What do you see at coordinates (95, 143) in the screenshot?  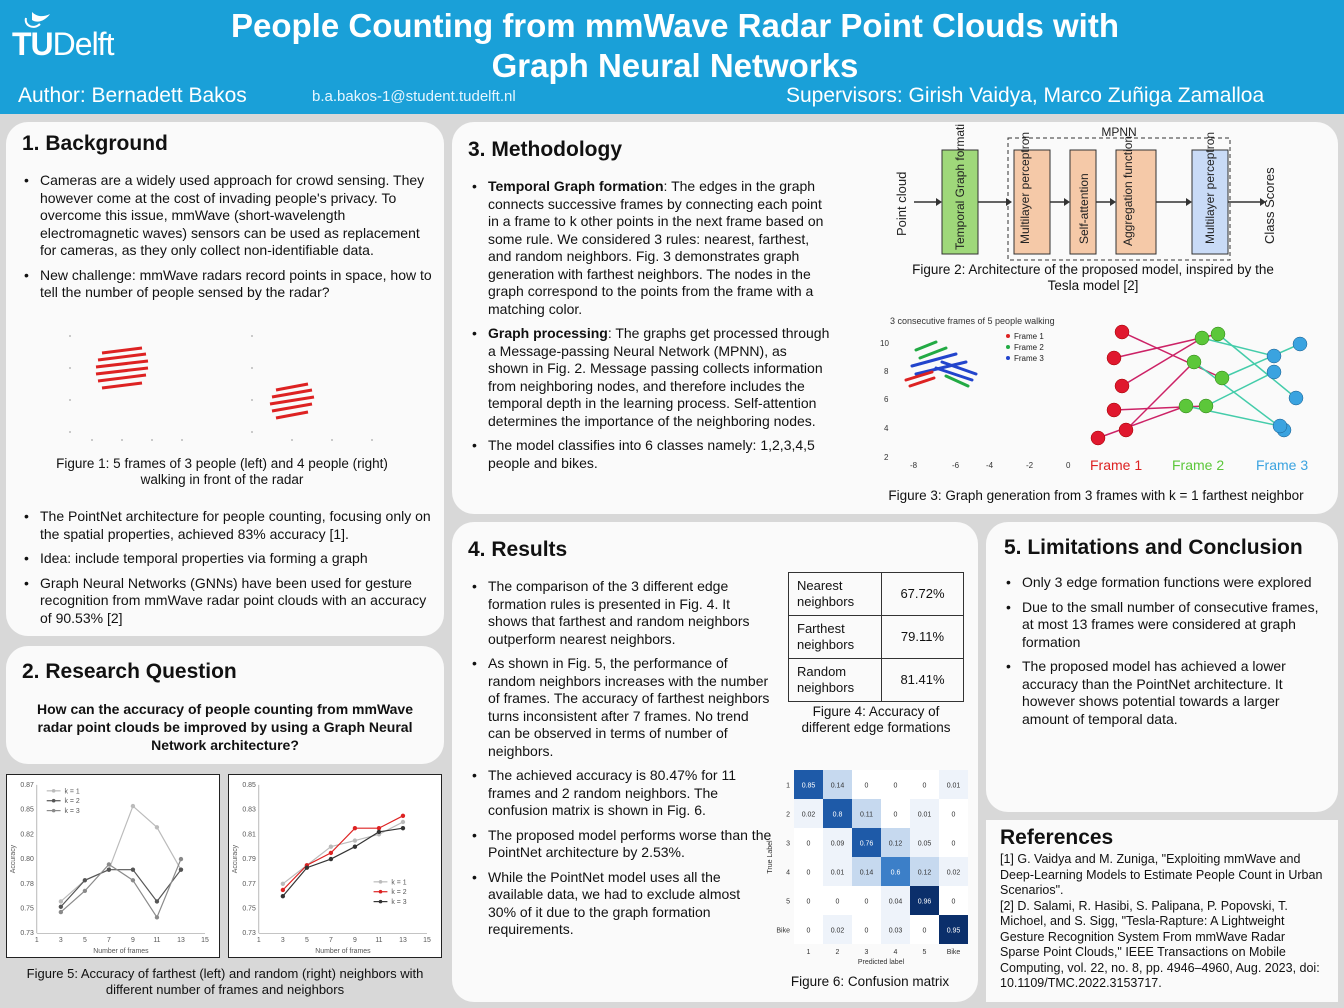 I see `background-title: 1. Background` at bounding box center [95, 143].